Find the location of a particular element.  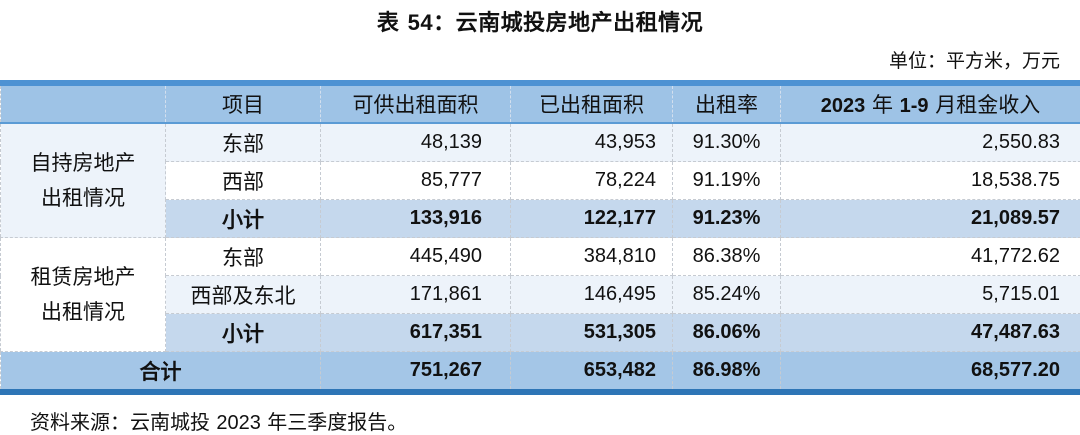

cell-available: 617,351 is located at coordinates (416, 333).